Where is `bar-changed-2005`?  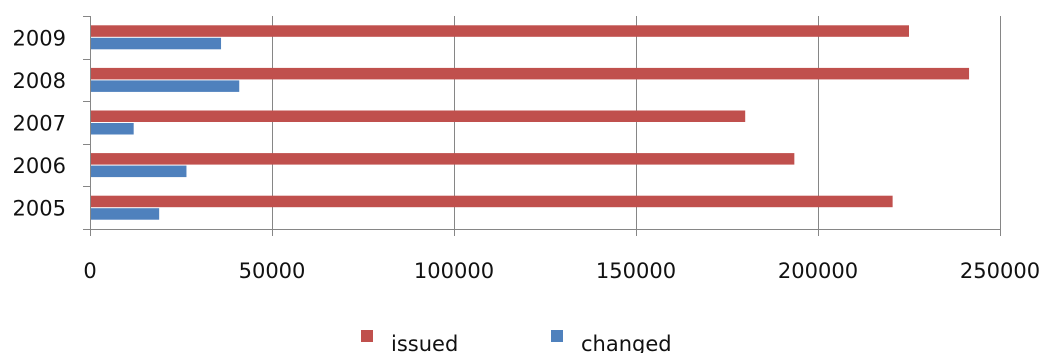 bar-changed-2005 is located at coordinates (125, 214).